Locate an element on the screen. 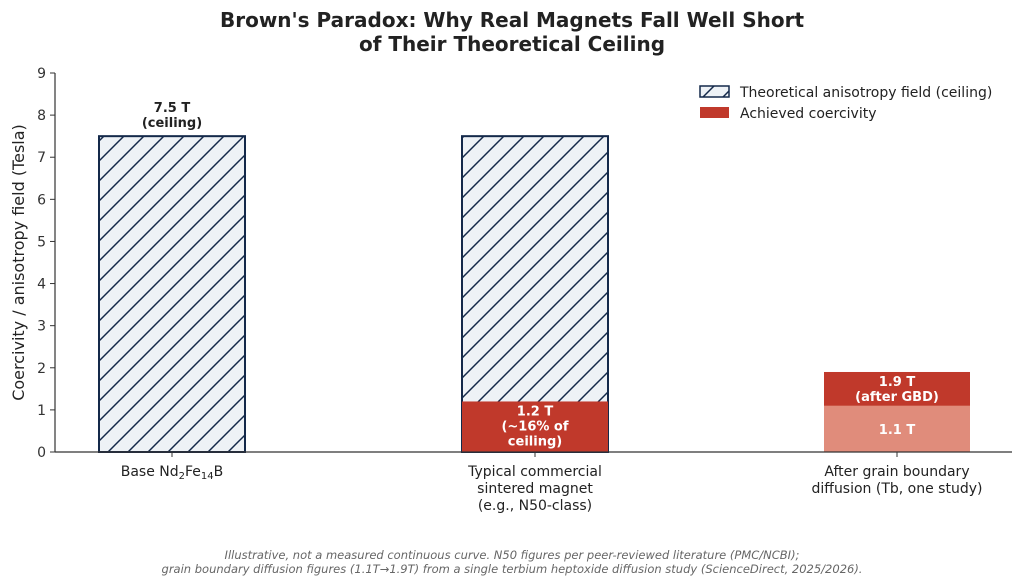 Image resolution: width=1024 pixels, height=587 pixels. annotation-0-line-0: 7.5 T is located at coordinates (172, 108).